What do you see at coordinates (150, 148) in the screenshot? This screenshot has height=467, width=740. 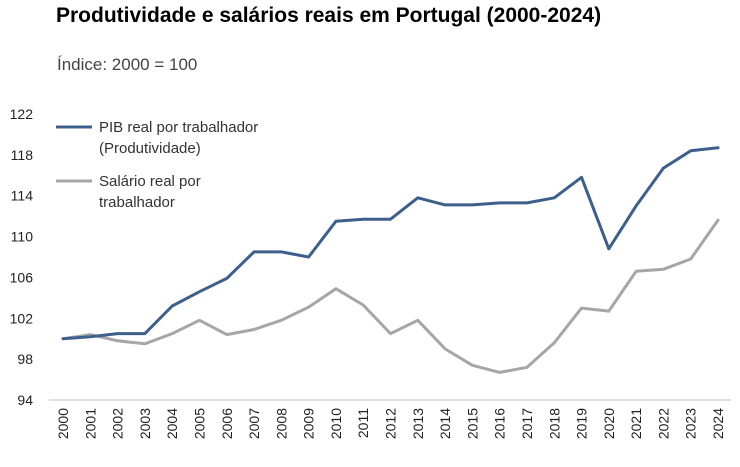 I see `legend-label-0: (Produtividade)` at bounding box center [150, 148].